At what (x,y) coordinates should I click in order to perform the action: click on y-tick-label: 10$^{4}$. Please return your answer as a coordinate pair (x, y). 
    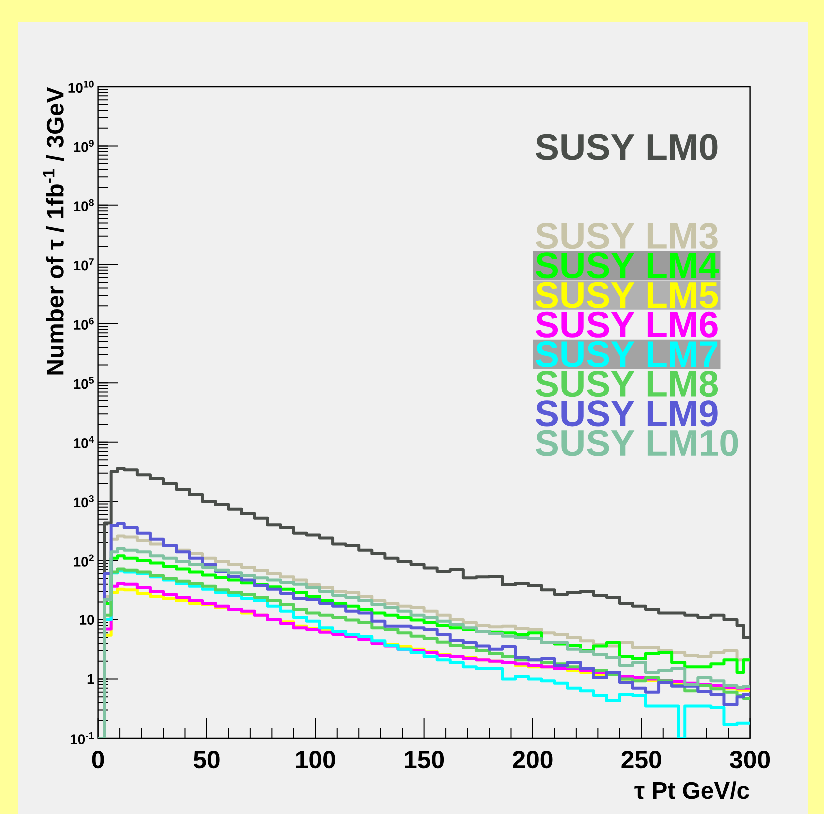
    Looking at the image, I should click on (84, 442).